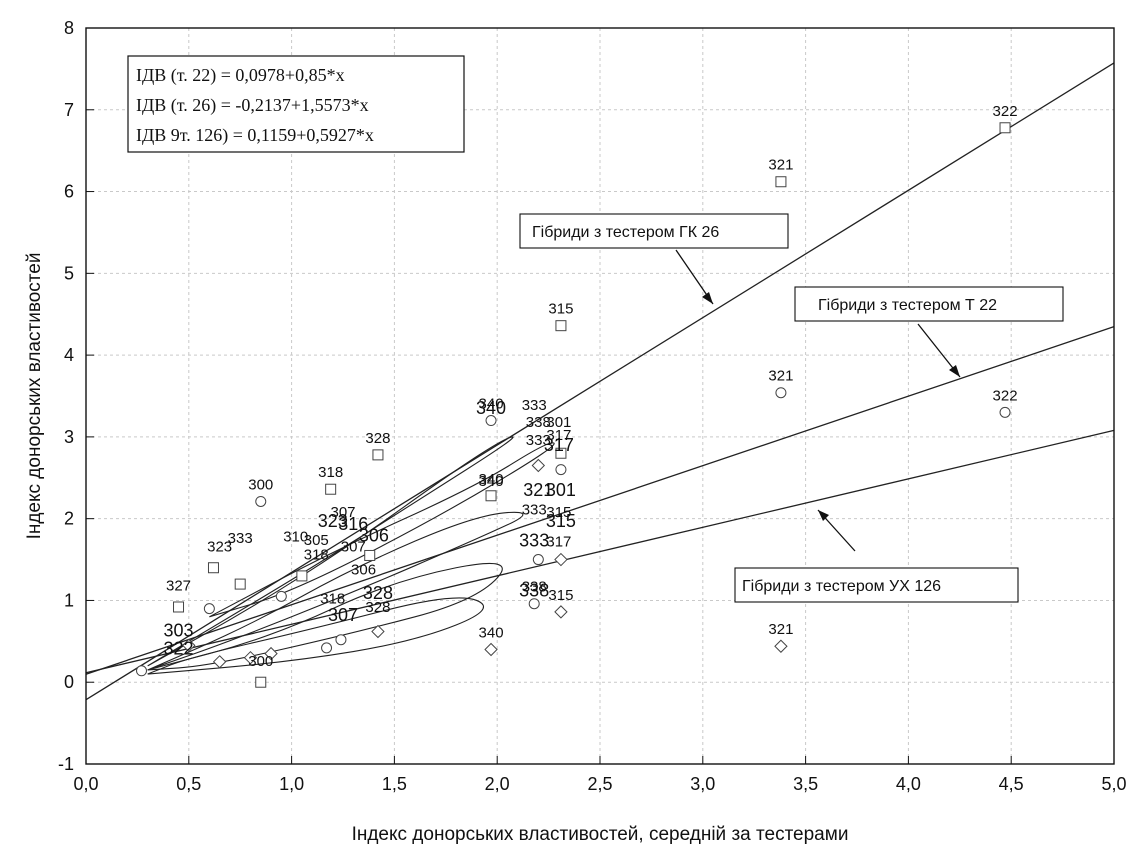 The image size is (1135, 852). Describe the element at coordinates (377, 438) in the screenshot. I see `point-label: 328` at that location.